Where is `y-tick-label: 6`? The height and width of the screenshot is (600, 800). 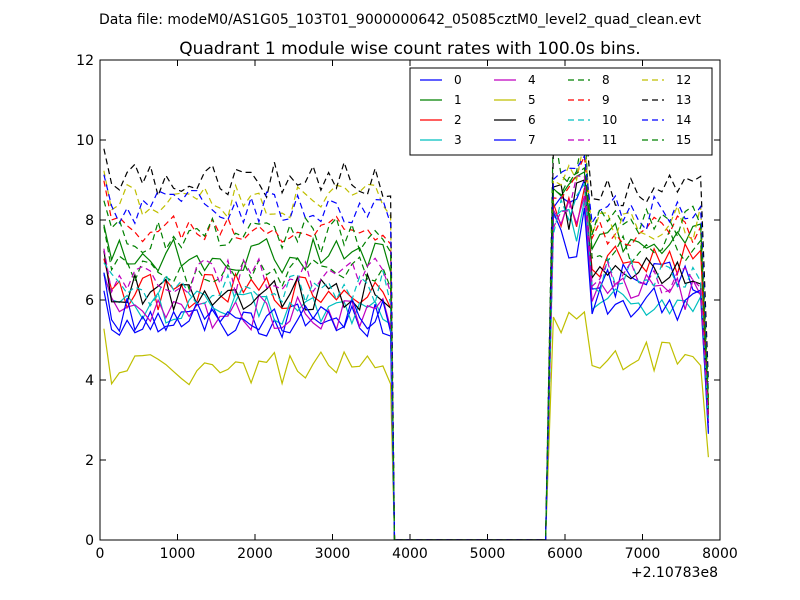 y-tick-label: 6 is located at coordinates (89, 301).